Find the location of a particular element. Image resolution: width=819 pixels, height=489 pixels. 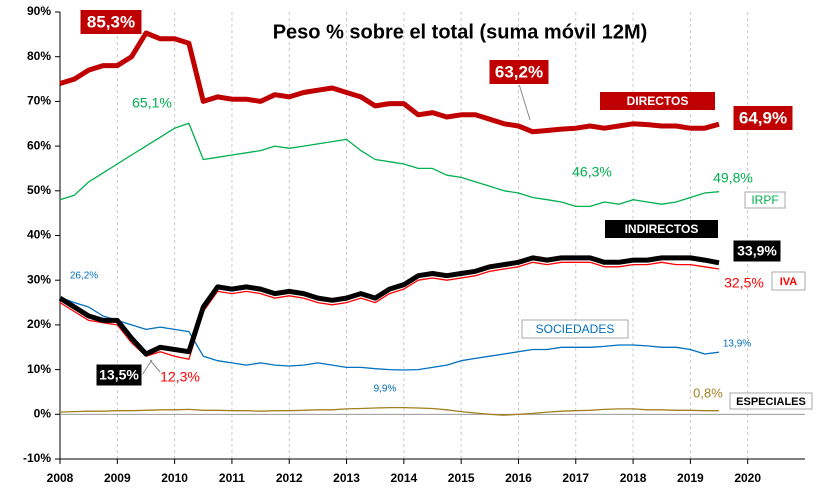

y-tick-label: 60% is located at coordinates (39, 145).